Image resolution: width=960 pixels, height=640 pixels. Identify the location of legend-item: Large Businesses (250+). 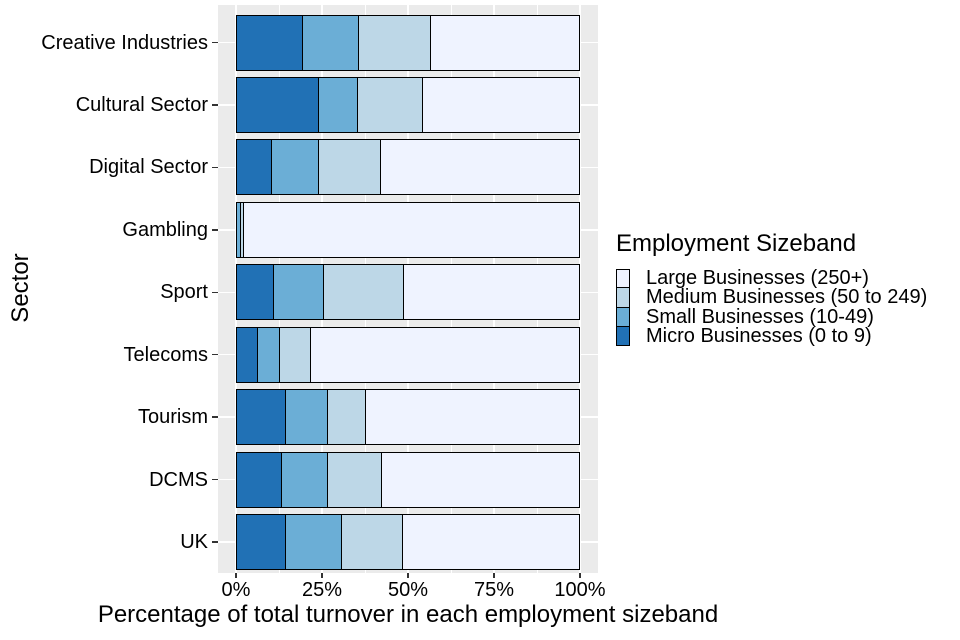
(771, 278).